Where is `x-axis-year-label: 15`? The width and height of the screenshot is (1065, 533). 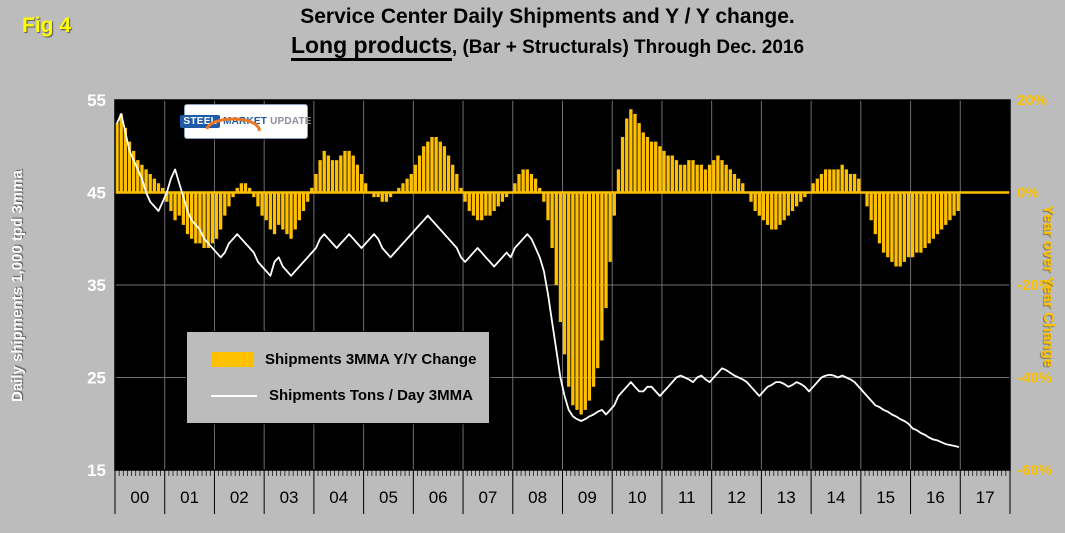
x-axis-year-label: 15 is located at coordinates (885, 497).